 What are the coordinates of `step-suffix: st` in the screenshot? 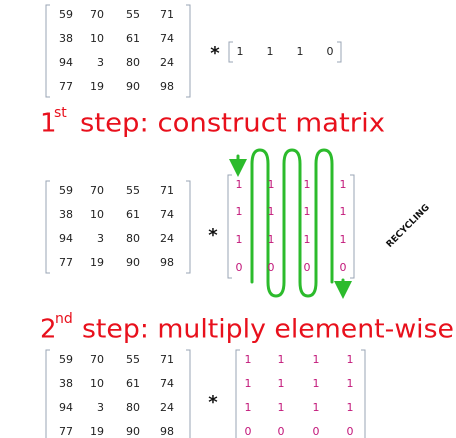 It's located at (60, 113).